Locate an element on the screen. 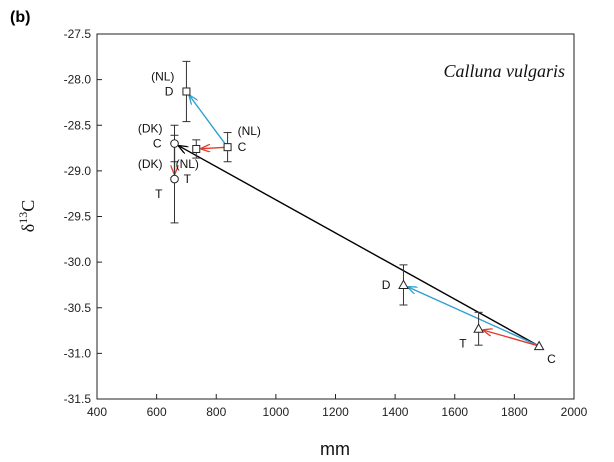  y-tick-label: -29.5 is located at coordinates (78, 217).